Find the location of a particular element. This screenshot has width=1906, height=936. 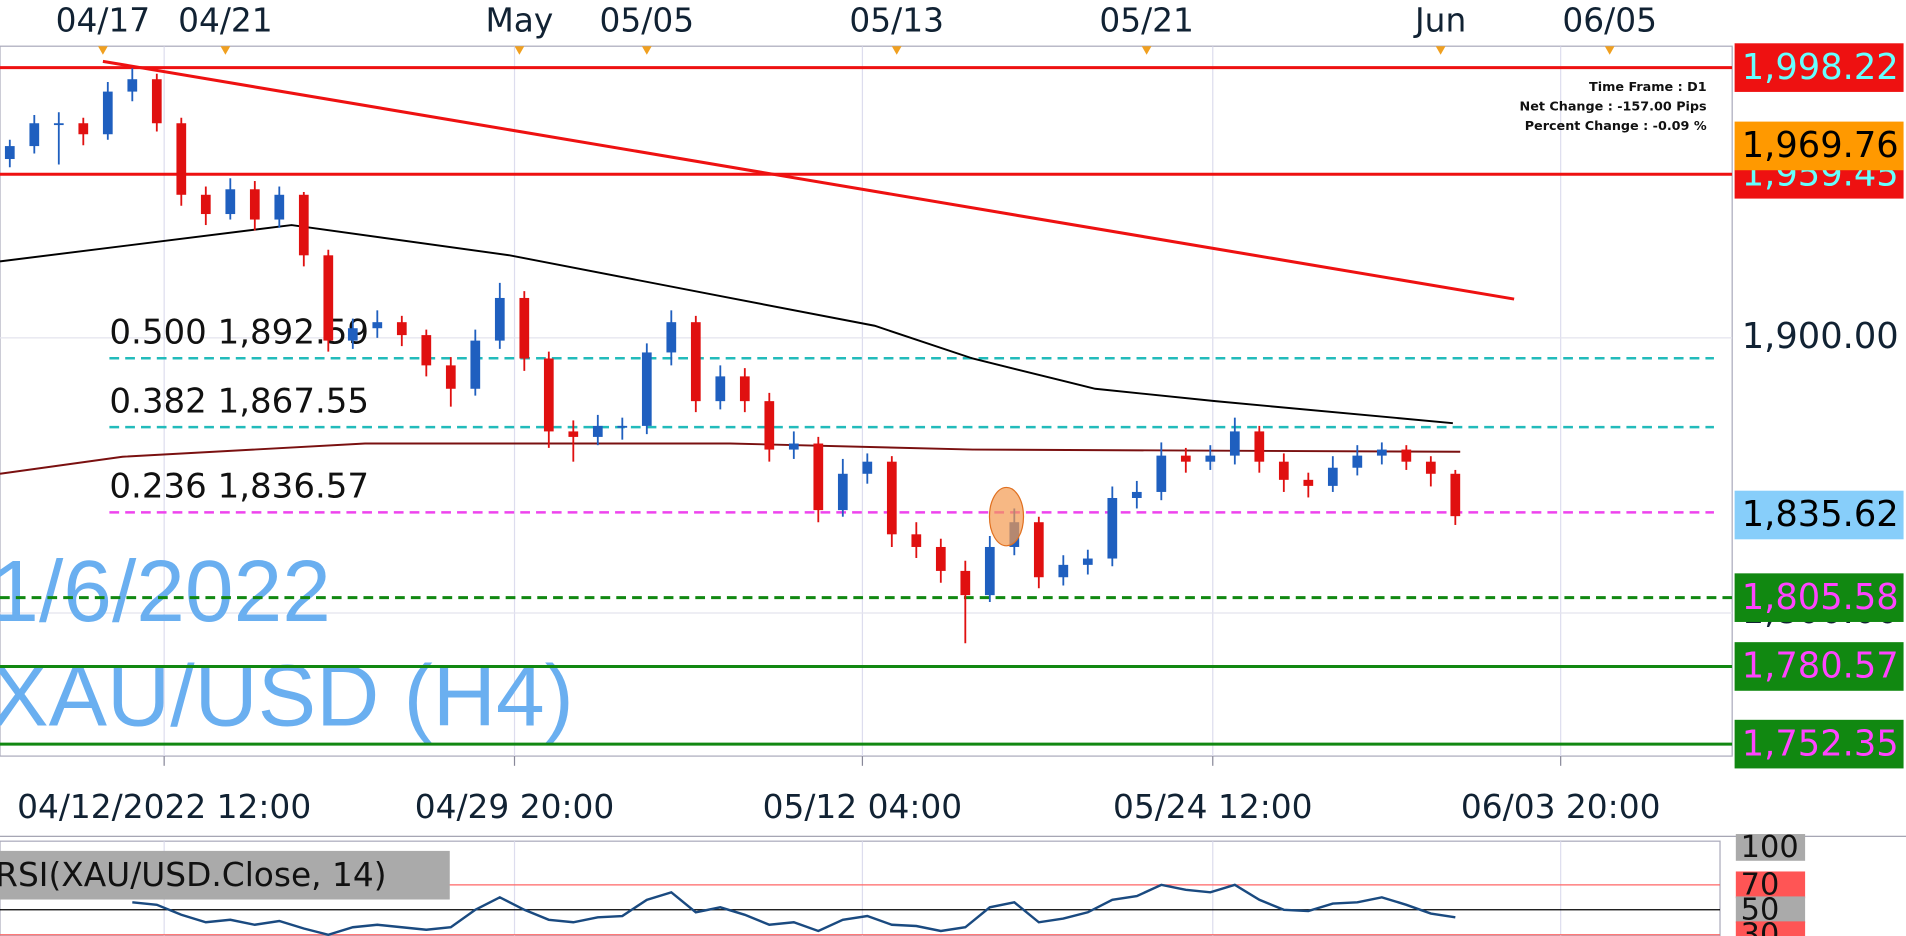

top-tick-label: May is located at coordinates (519, 20).